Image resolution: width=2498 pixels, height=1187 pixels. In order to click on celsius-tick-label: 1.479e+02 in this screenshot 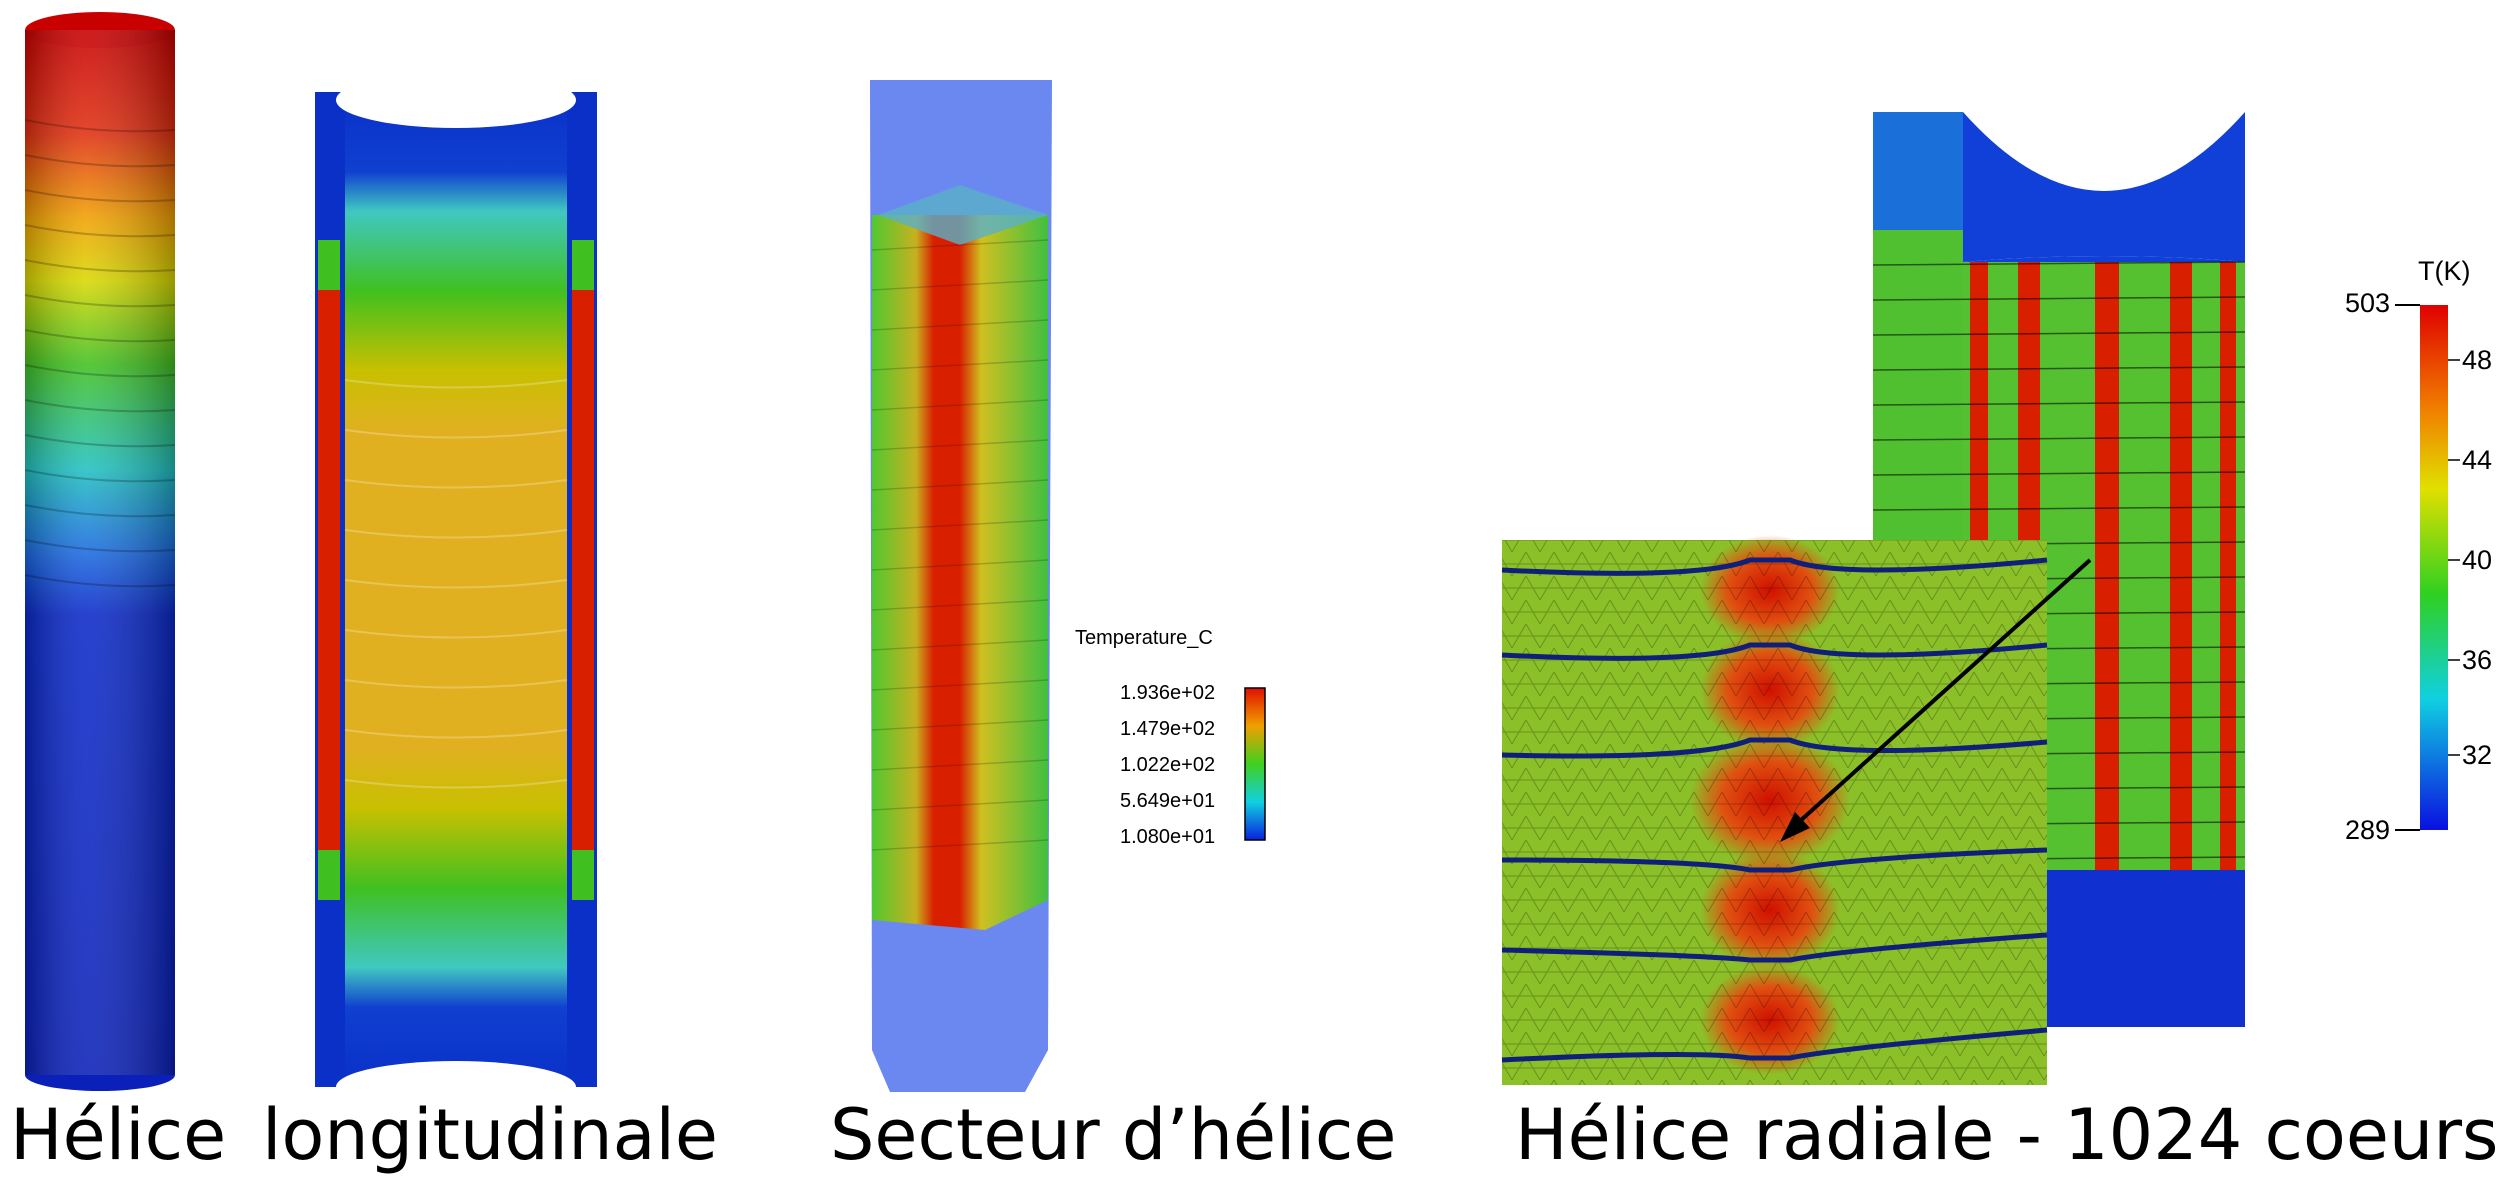, I will do `click(1168, 729)`.